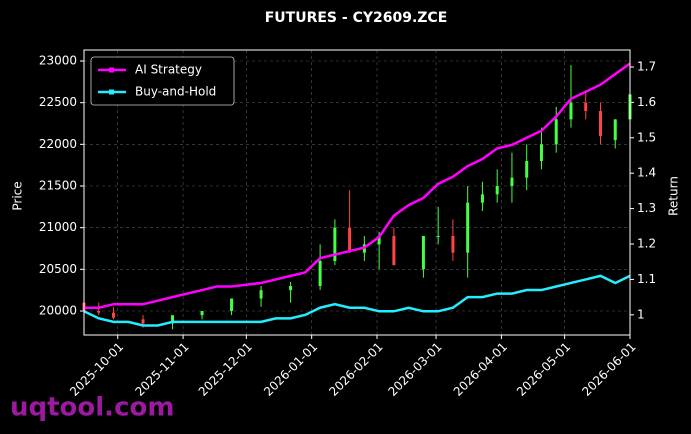 This screenshot has width=691, height=434. Describe the element at coordinates (646, 173) in the screenshot. I see `y2-tick-label: 1.4` at that location.